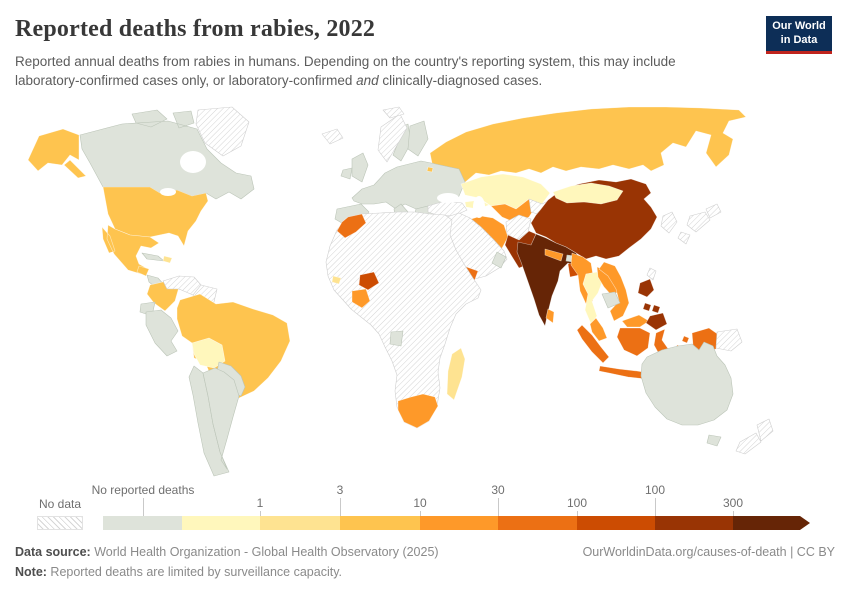  What do you see at coordinates (361, 298) in the screenshot?
I see `country-cote-divoire` at bounding box center [361, 298].